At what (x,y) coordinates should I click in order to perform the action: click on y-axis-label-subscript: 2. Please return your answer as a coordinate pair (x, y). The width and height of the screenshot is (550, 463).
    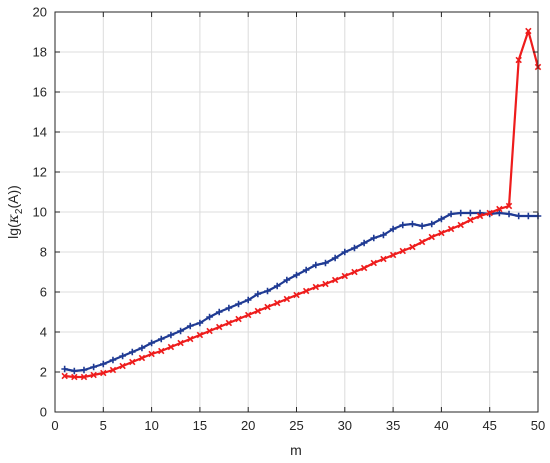
    Looking at the image, I should click on (19, 211).